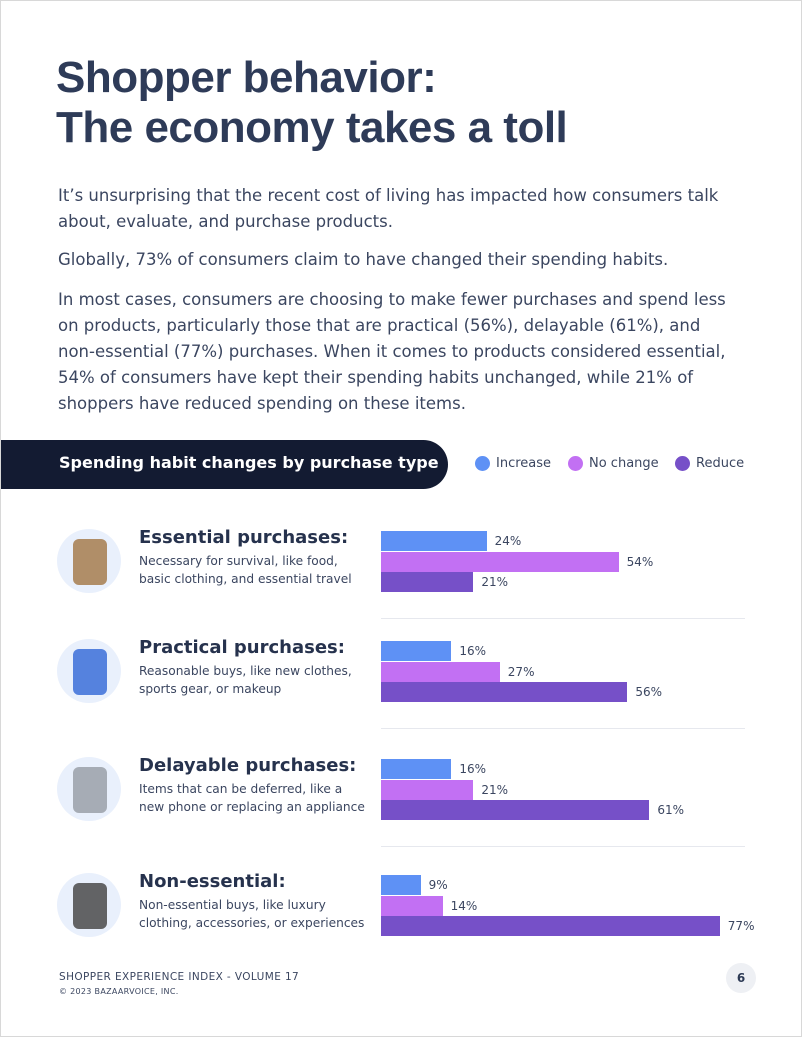  What do you see at coordinates (179, 977) in the screenshot?
I see `footer-publication: SHOPPER EXPERIENCE INDEX - VOLUME 17` at bounding box center [179, 977].